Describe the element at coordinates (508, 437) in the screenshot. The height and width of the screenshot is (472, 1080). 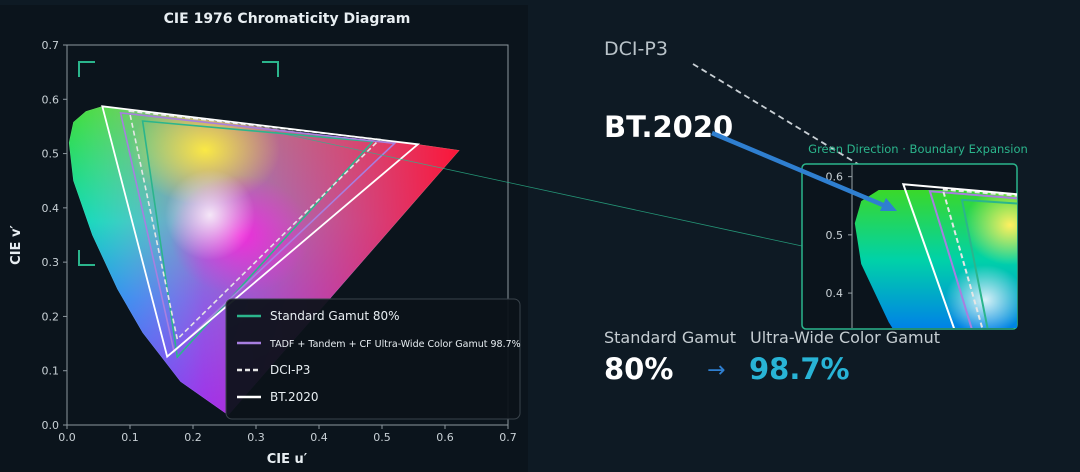
I see `x-tick-label: 0.7` at that location.